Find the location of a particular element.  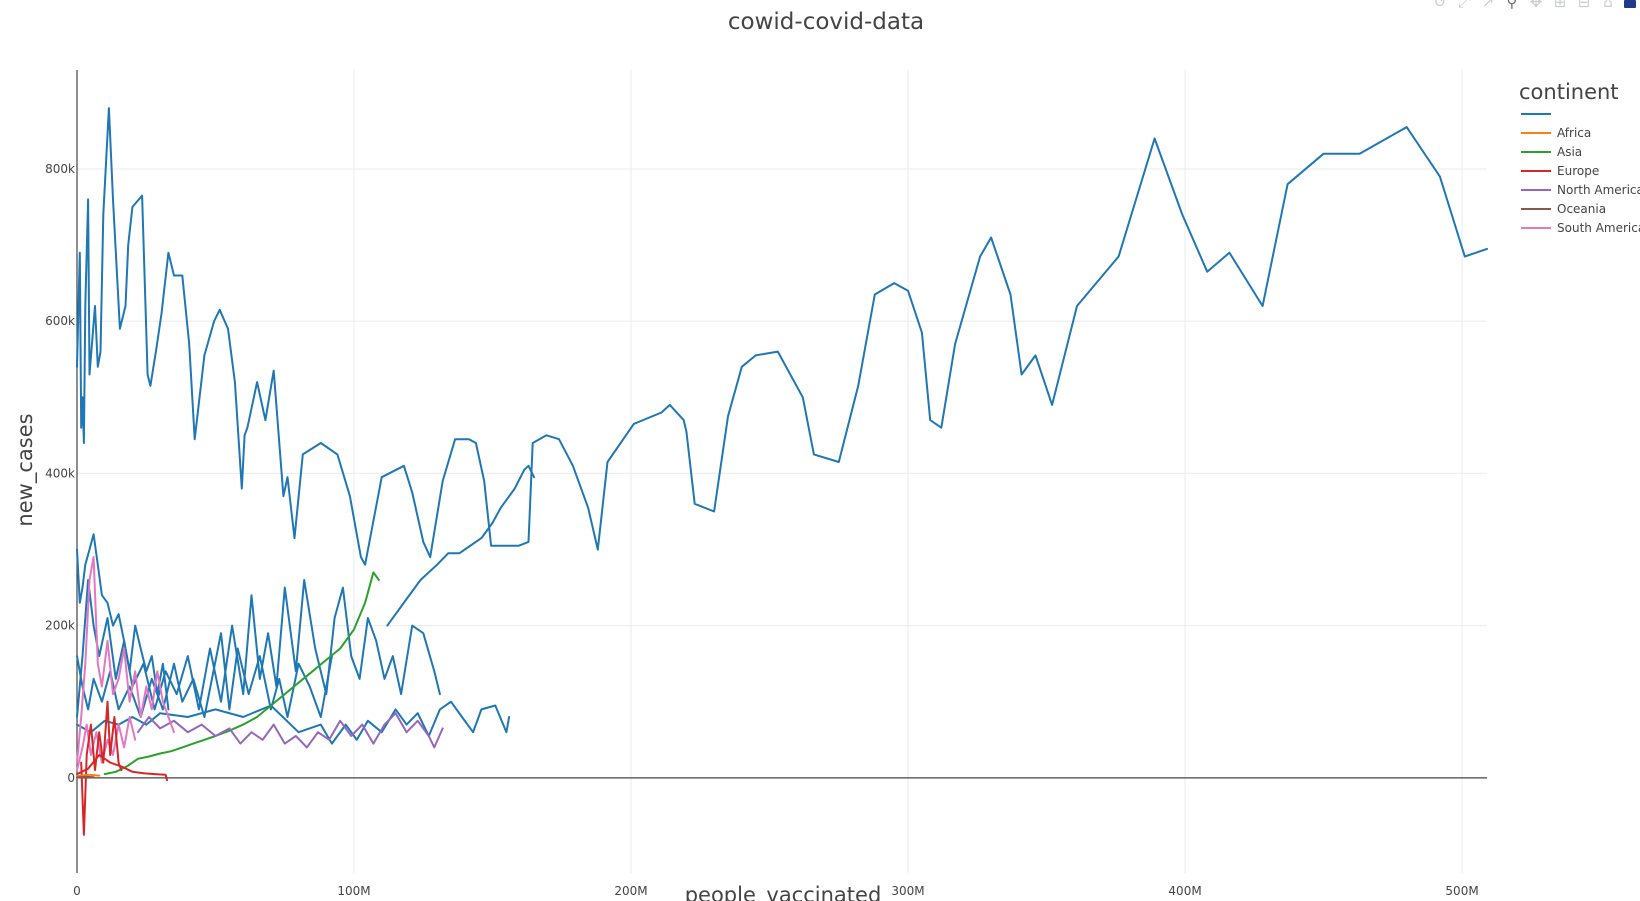

zoom-out-icon: ⊟ is located at coordinates (1584, 5).